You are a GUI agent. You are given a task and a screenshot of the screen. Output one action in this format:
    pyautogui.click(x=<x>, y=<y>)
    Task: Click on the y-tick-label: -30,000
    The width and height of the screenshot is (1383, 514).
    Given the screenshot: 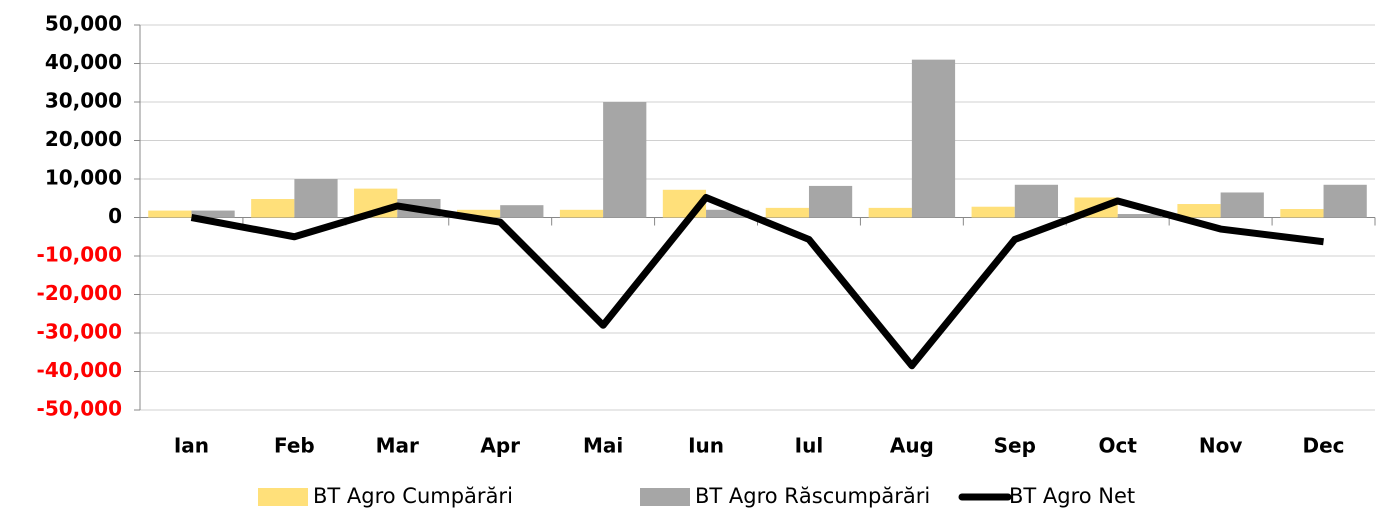 What is the action you would take?
    pyautogui.click(x=79, y=332)
    